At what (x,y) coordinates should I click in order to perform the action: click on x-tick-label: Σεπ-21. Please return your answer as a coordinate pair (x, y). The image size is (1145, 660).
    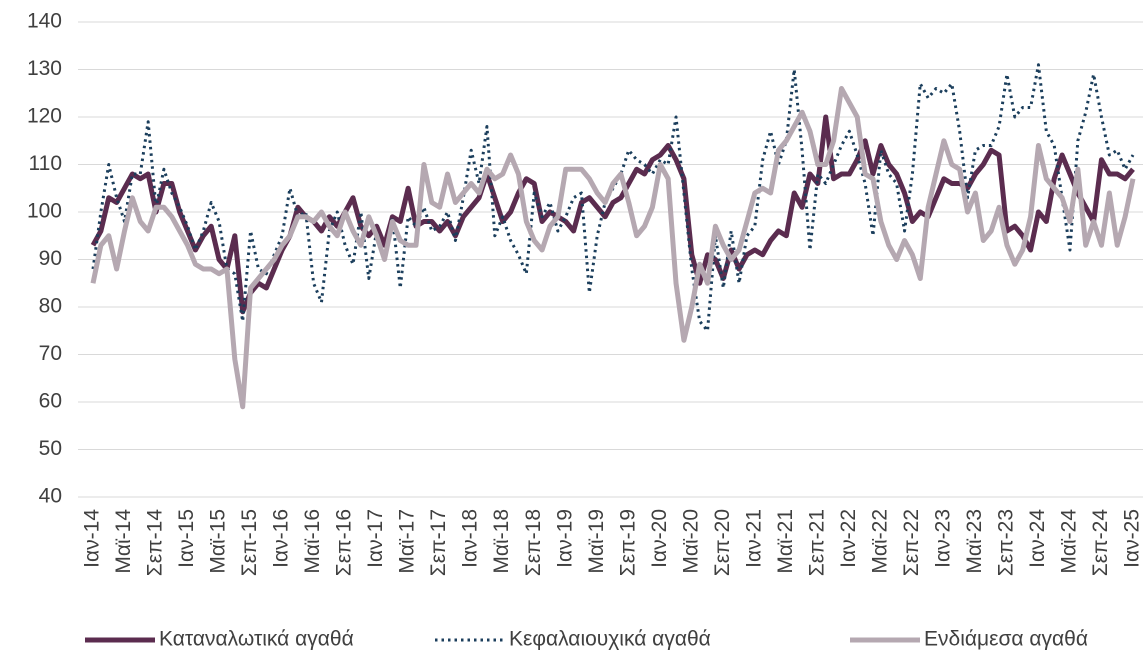
    Looking at the image, I should click on (816, 542).